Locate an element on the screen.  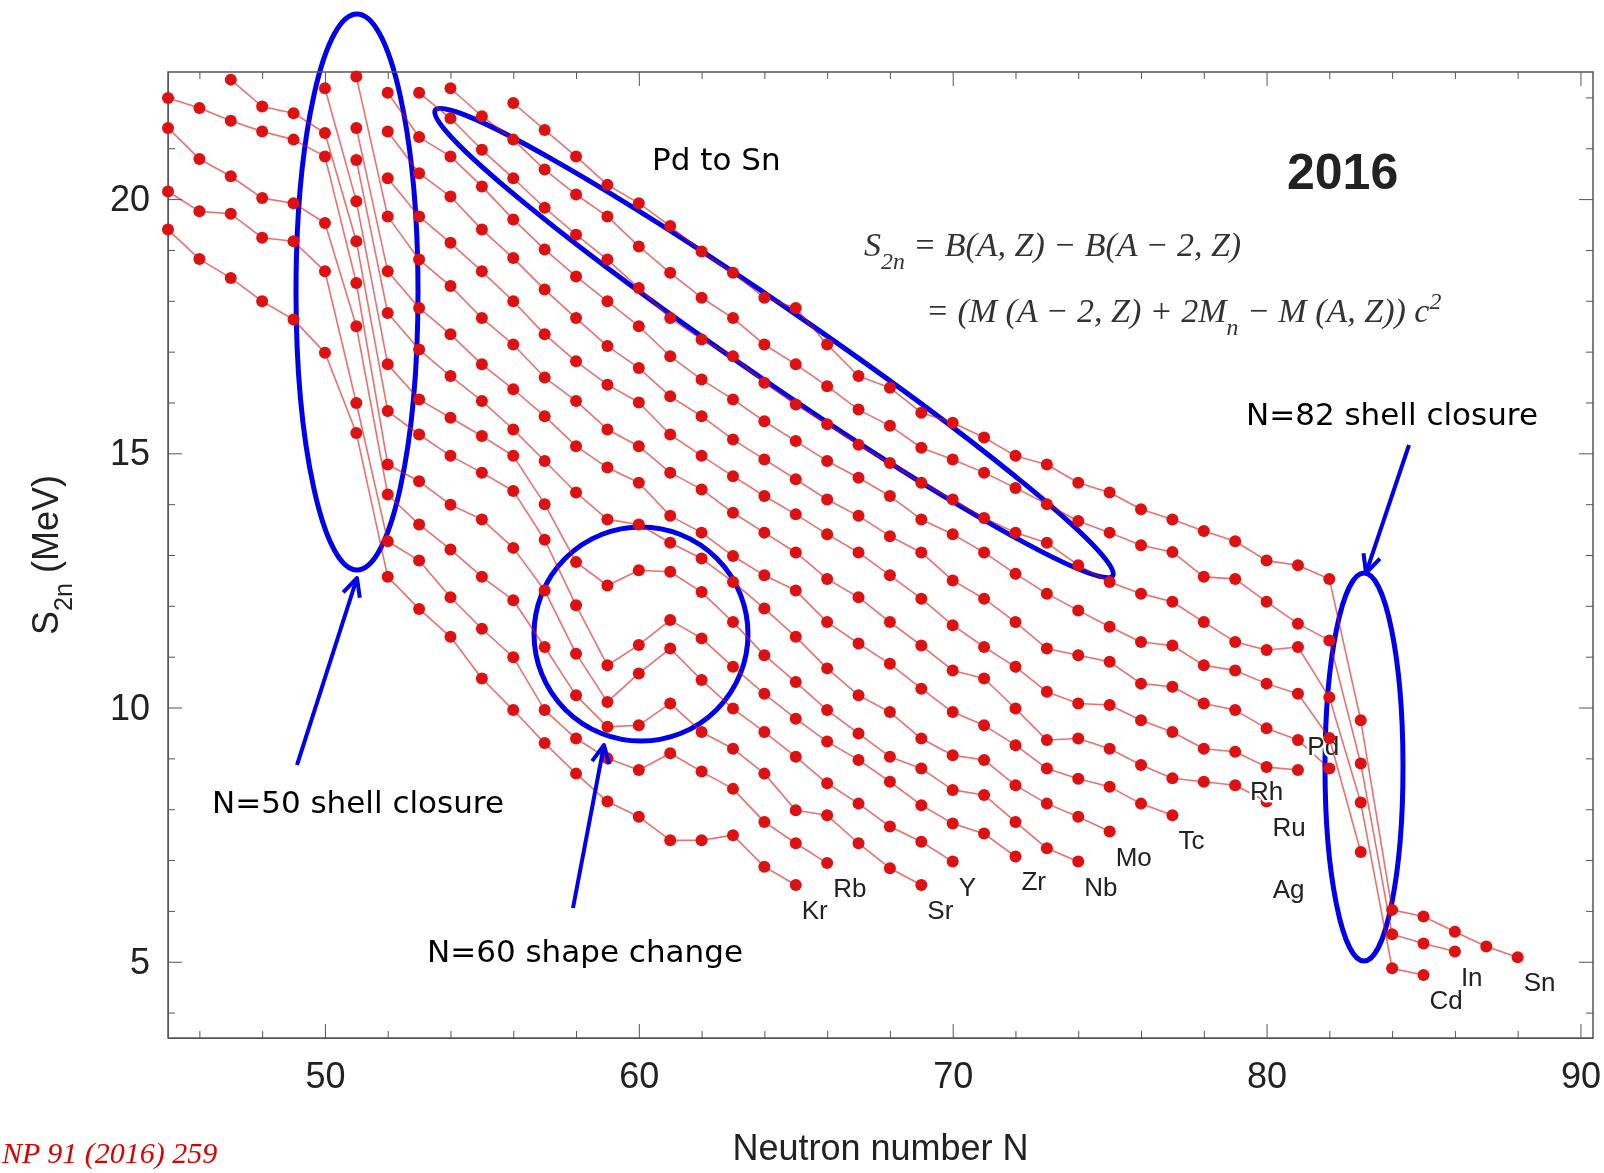
x-tick-label: 90 is located at coordinates (1580, 1075).